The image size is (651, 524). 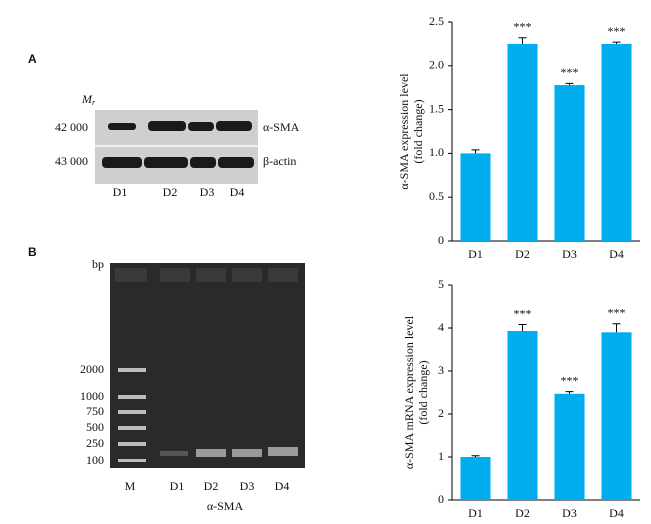 What do you see at coordinates (404, 131) in the screenshot?
I see `y-axis-label: α-SMA expression level` at bounding box center [404, 131].